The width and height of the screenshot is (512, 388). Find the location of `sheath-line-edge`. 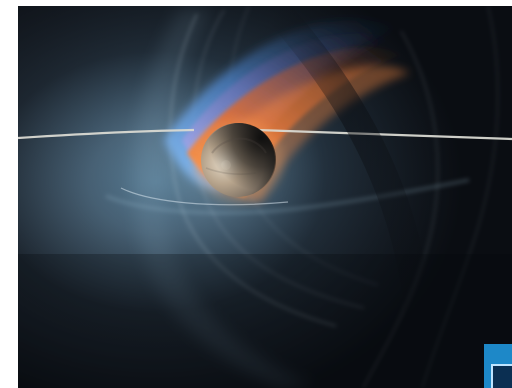

sheath-line-edge is located at coordinates (460, 197).